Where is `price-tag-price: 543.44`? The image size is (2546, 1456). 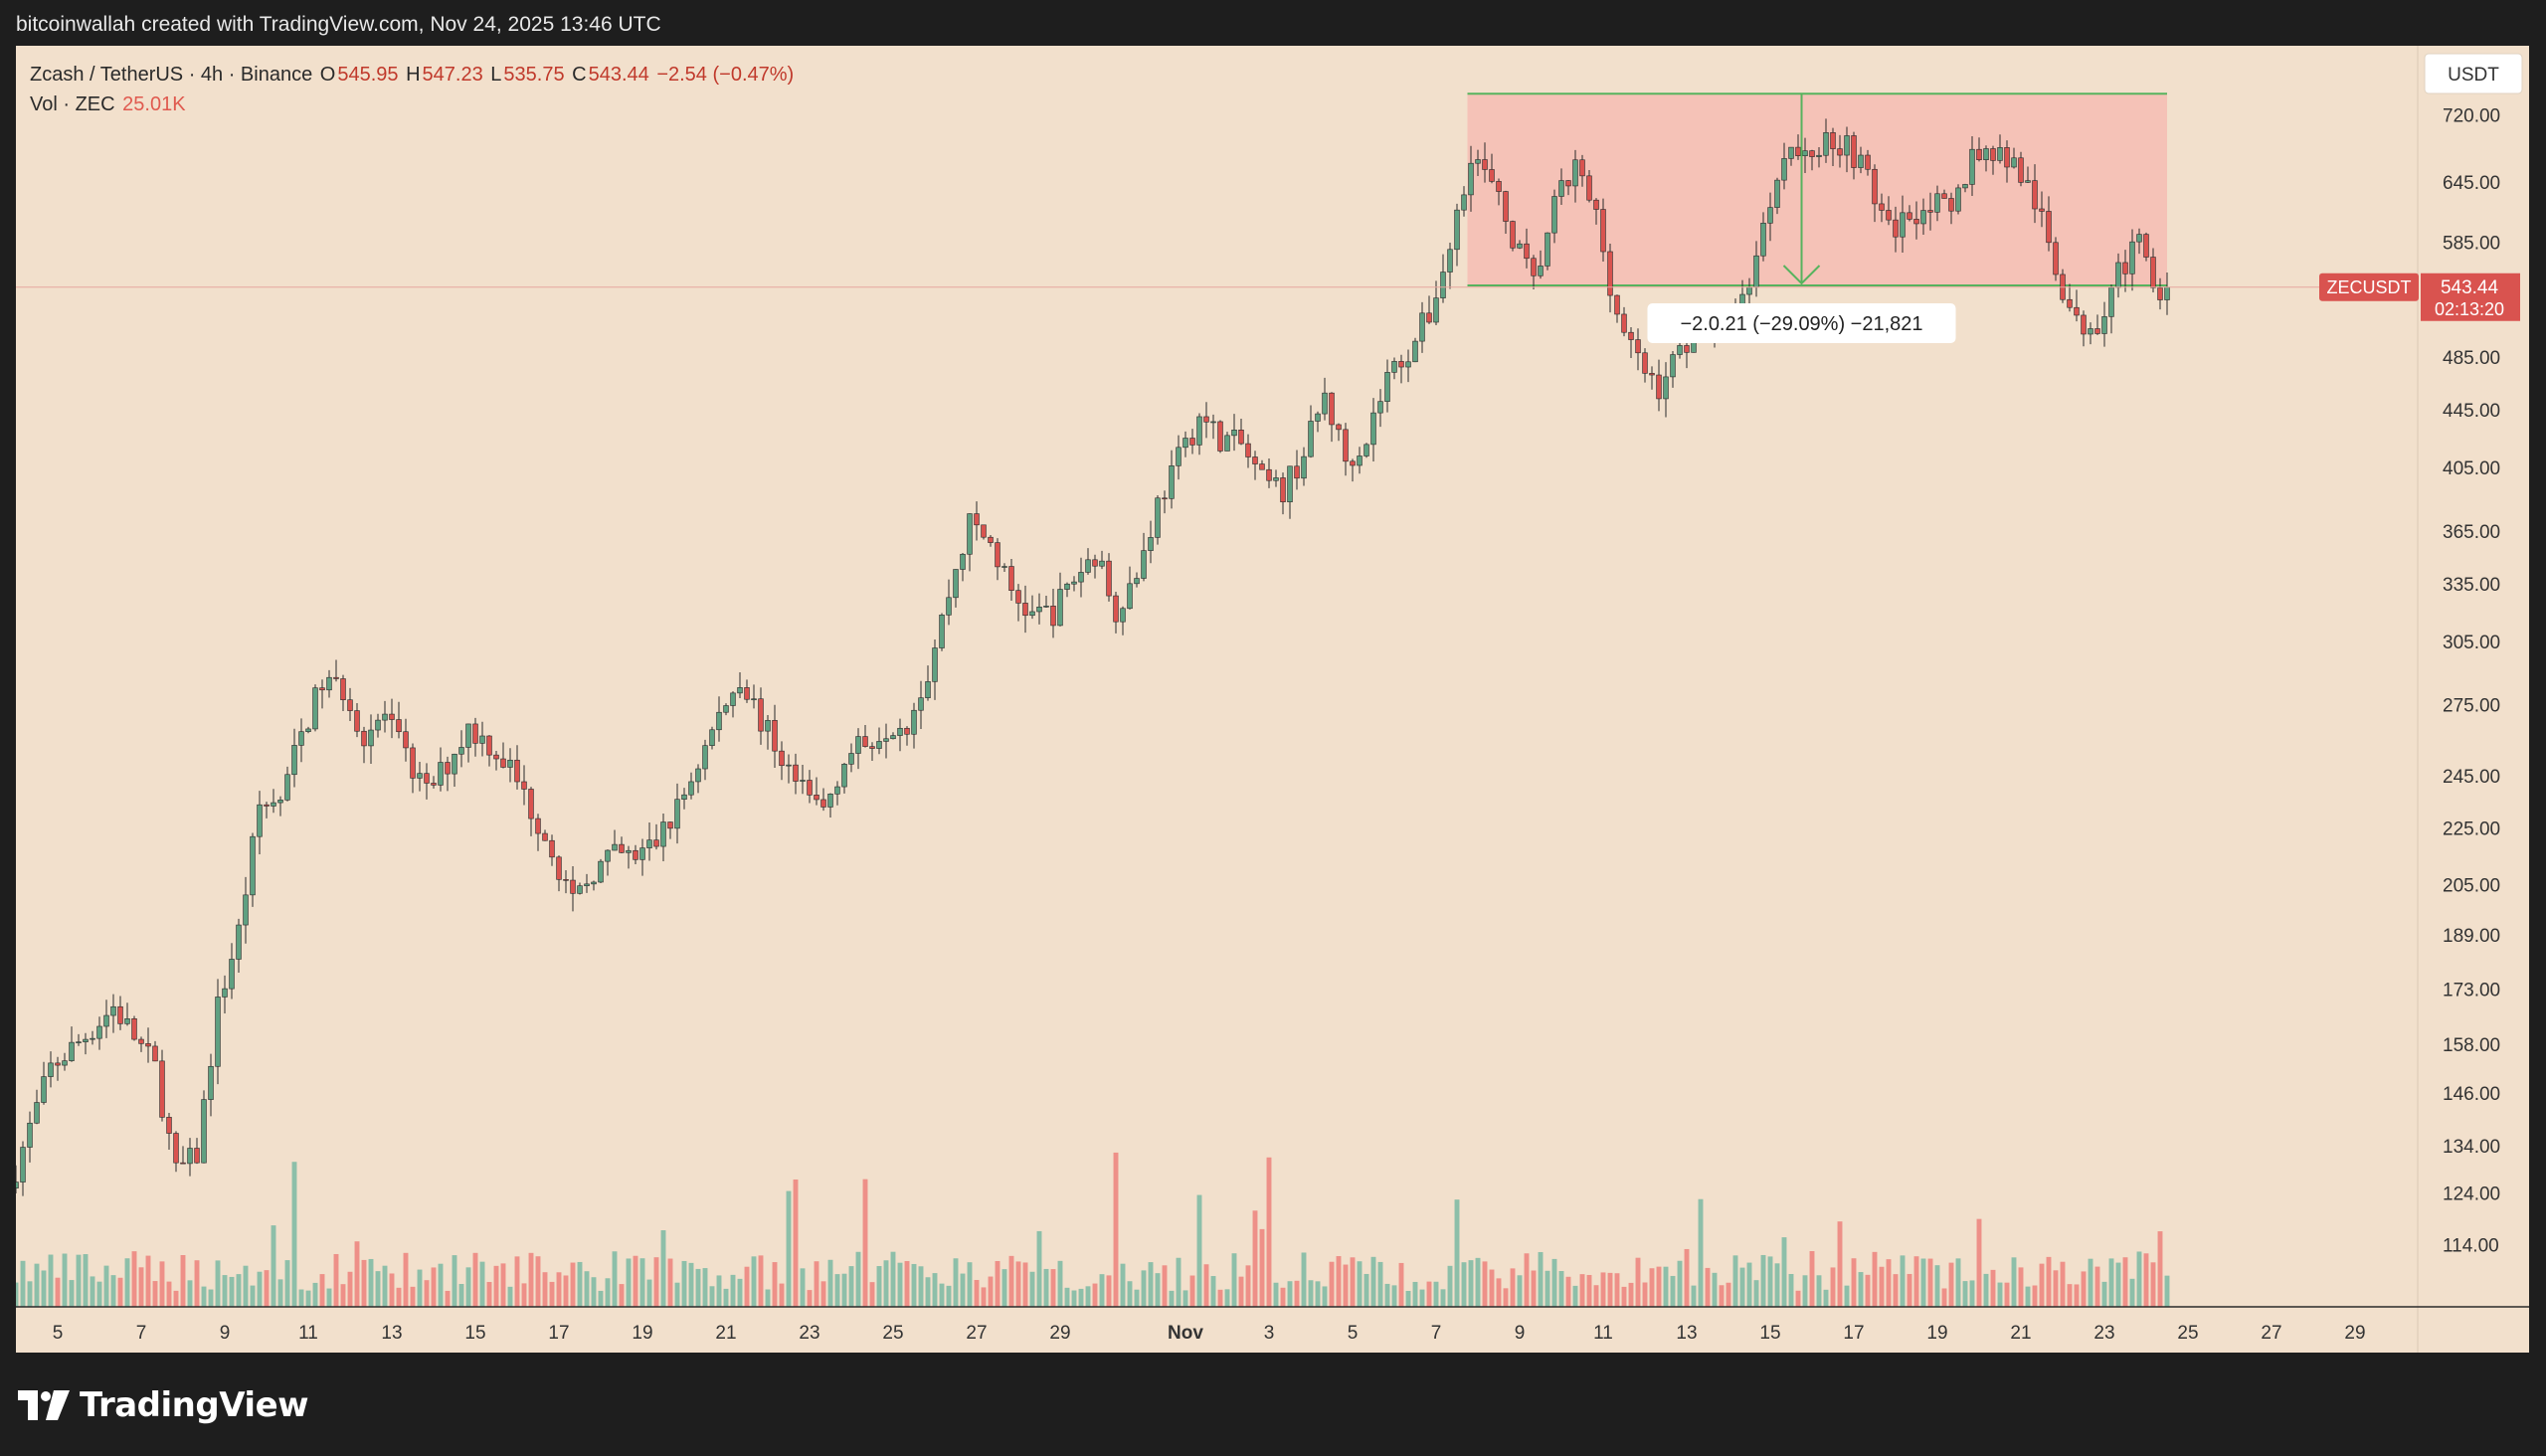 price-tag-price: 543.44 is located at coordinates (2470, 287).